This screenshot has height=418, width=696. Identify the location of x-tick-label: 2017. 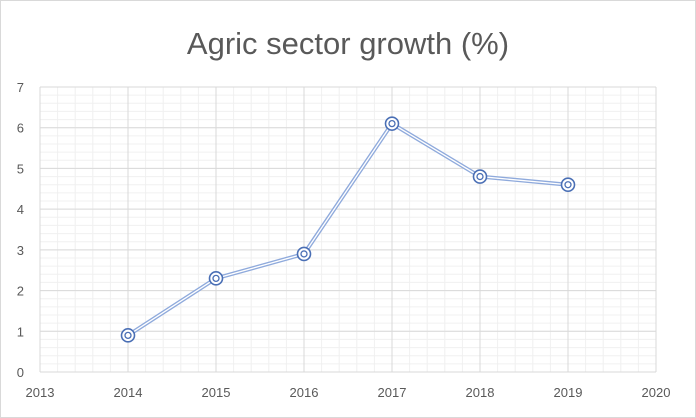
(392, 392).